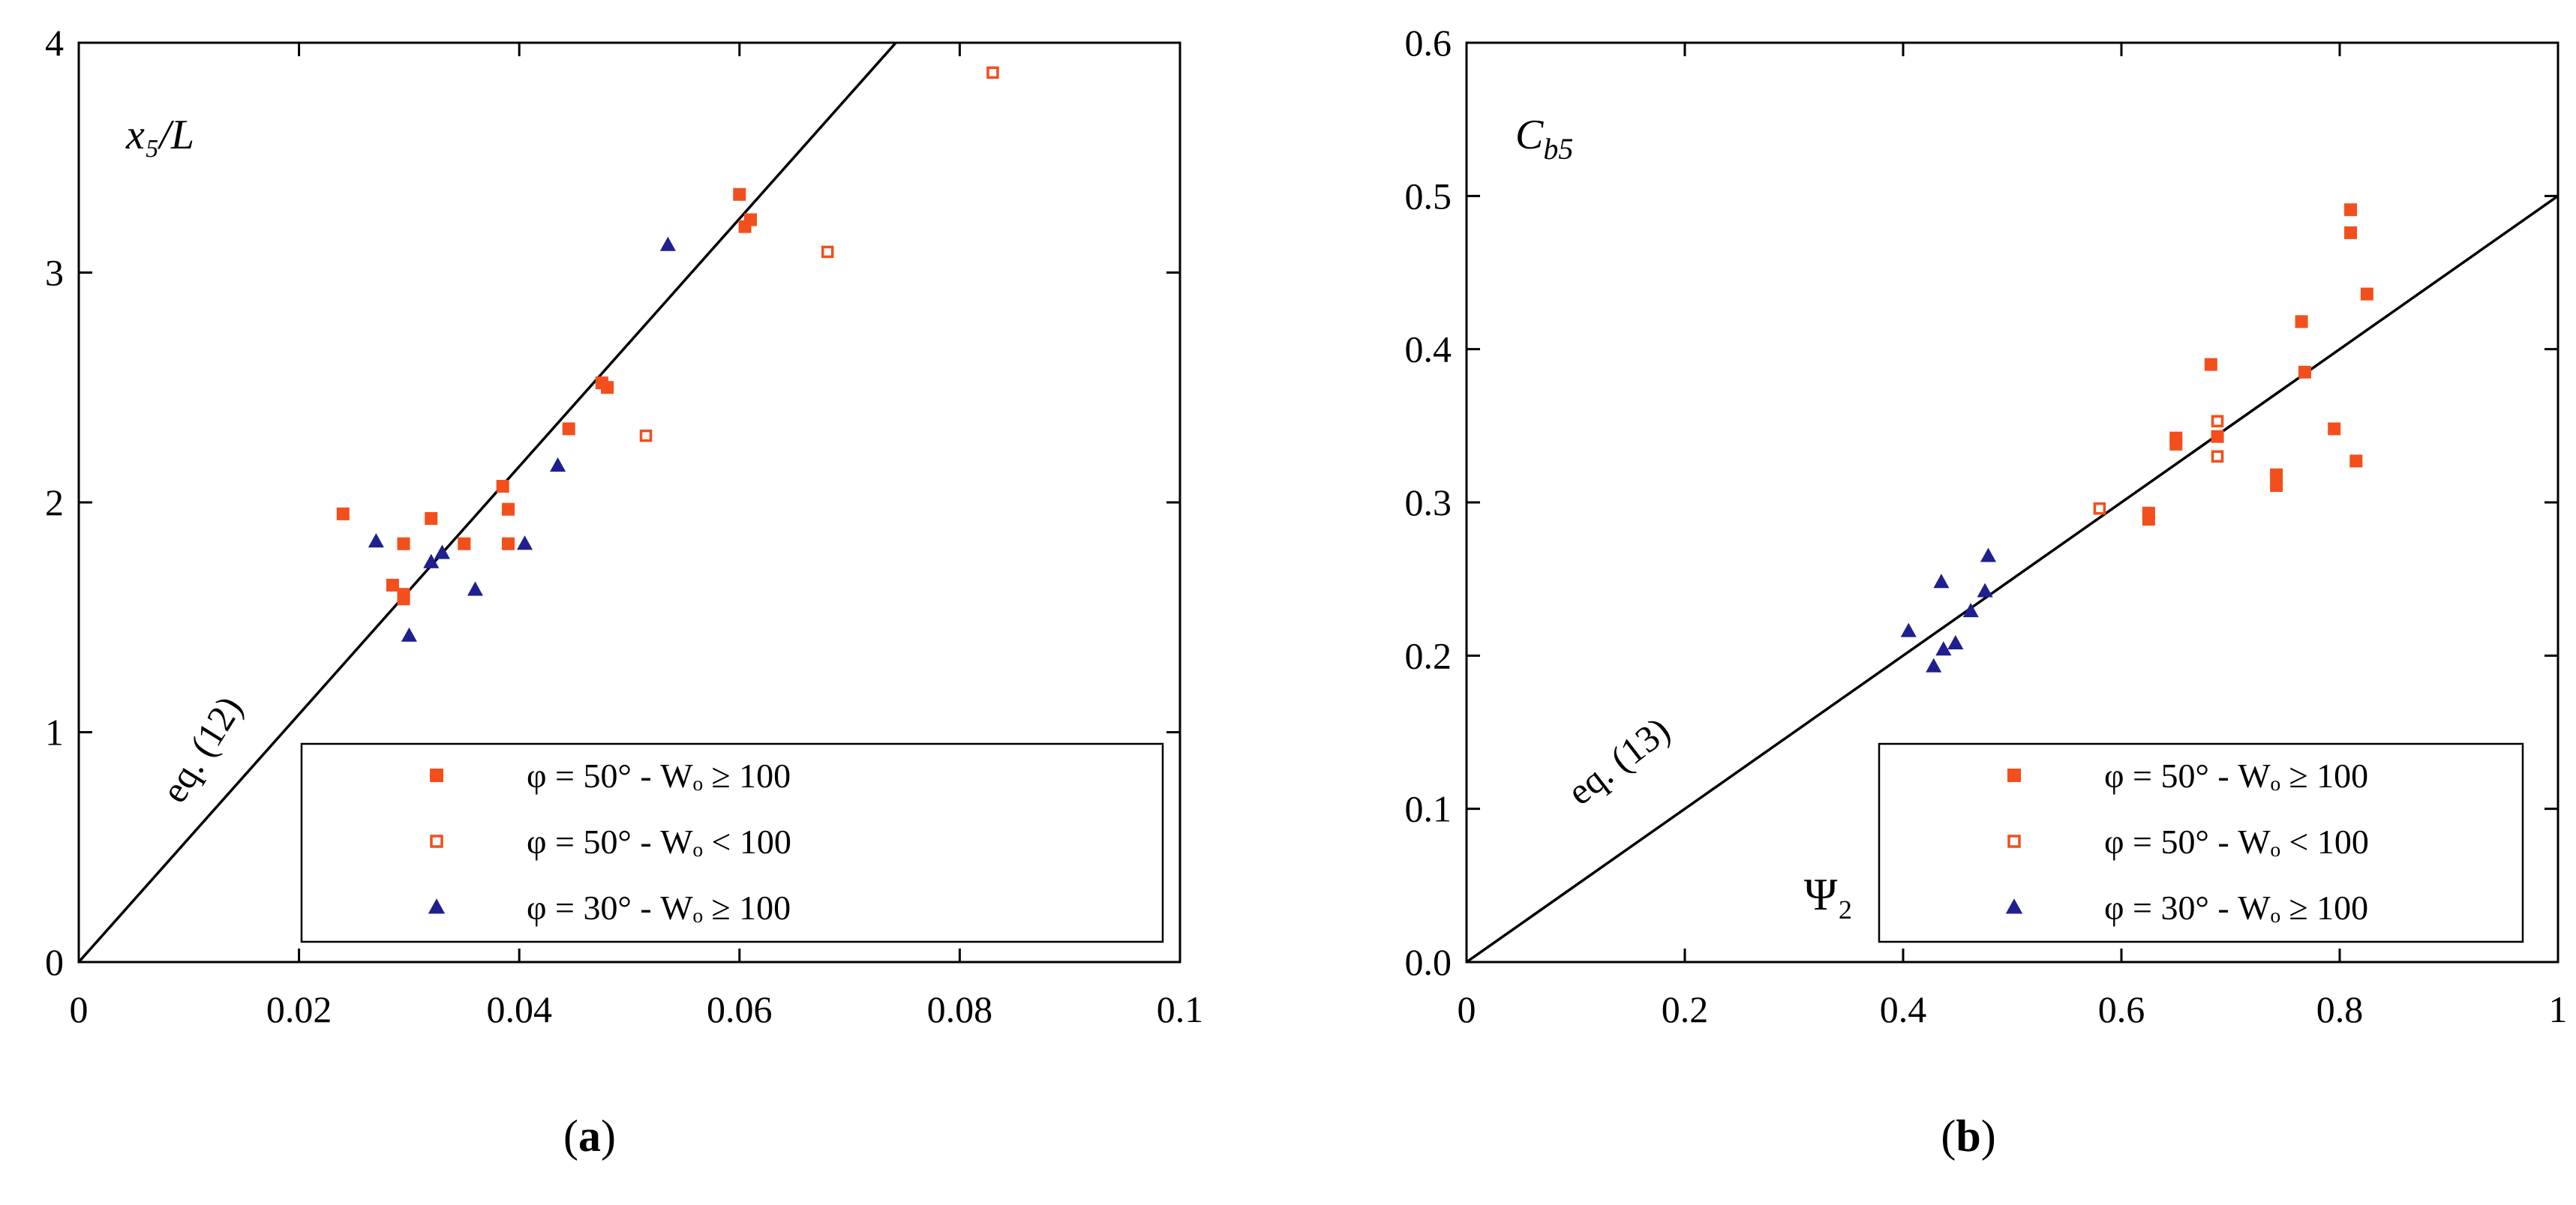 The image size is (2576, 1205). Describe the element at coordinates (1428, 349) in the screenshot. I see `y-tick-label: 0.4` at that location.